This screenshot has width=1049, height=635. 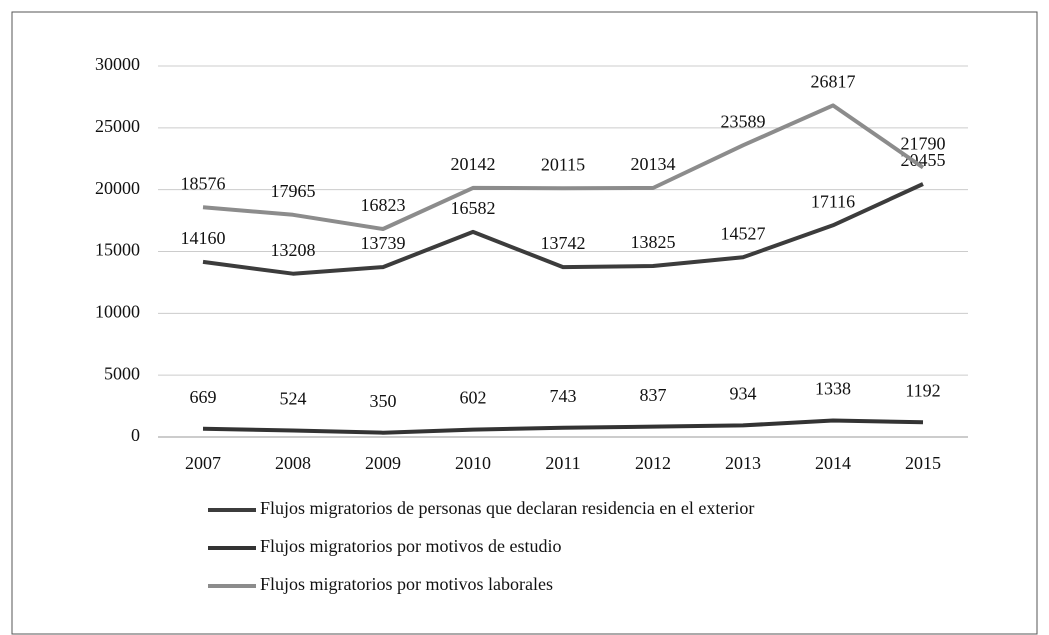 I want to click on data-label: 602, so click(x=473, y=398).